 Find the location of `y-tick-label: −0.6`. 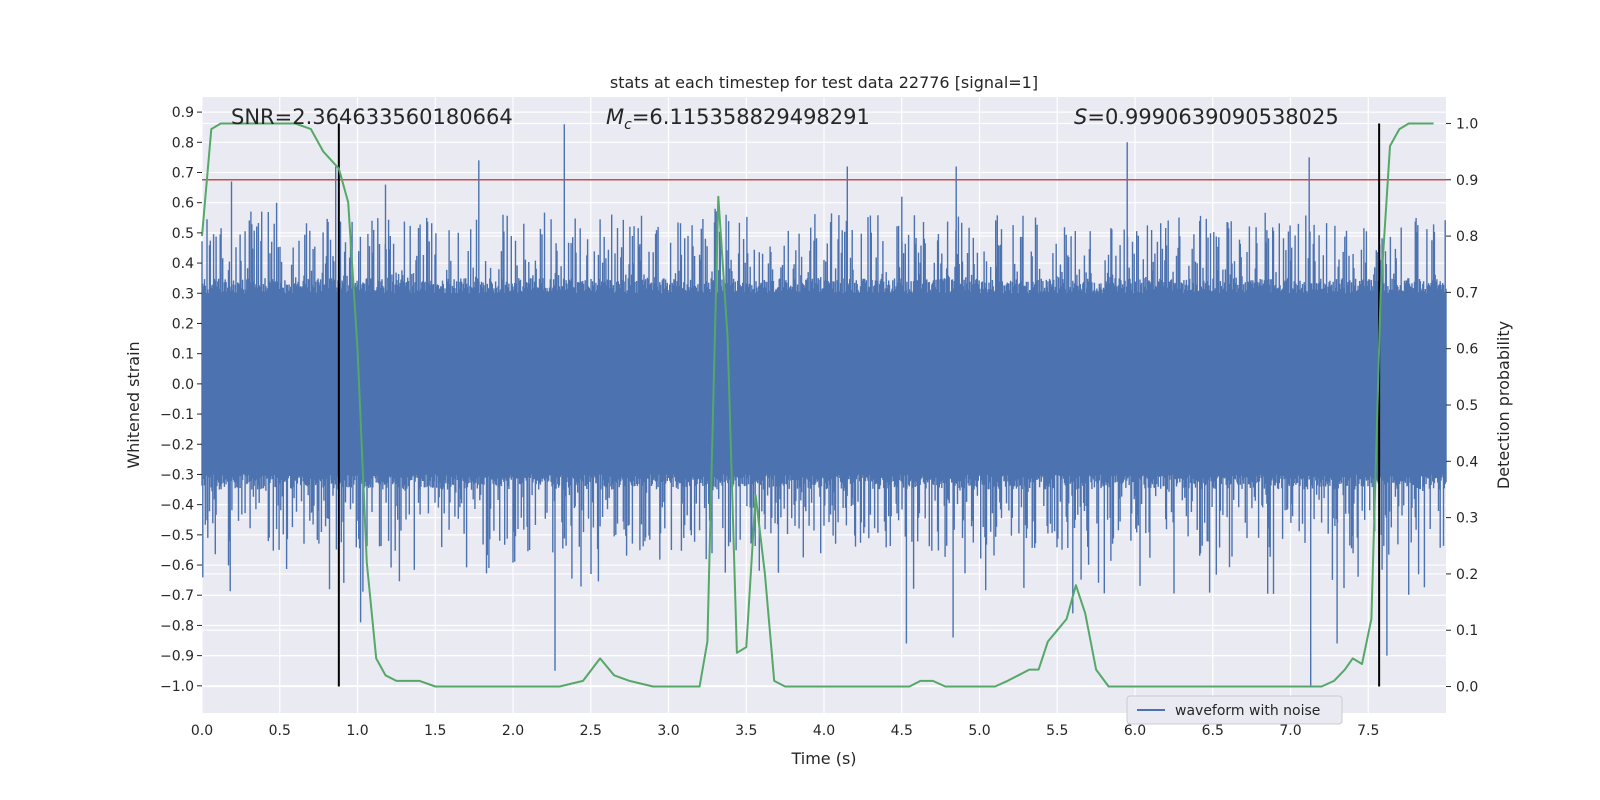

y-tick-label: −0.6 is located at coordinates (177, 566).